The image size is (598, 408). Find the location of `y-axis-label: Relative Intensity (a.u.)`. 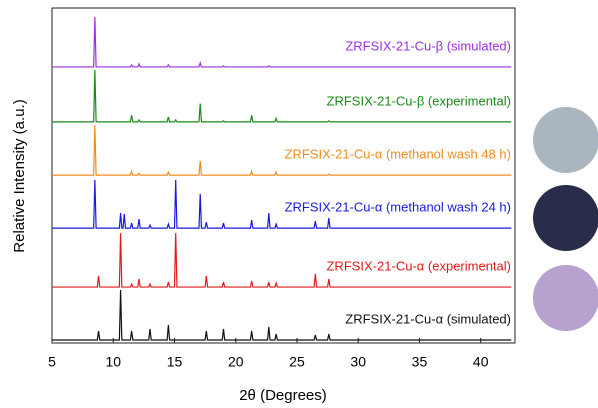

y-axis-label: Relative Intensity (a.u.) is located at coordinates (19, 175).